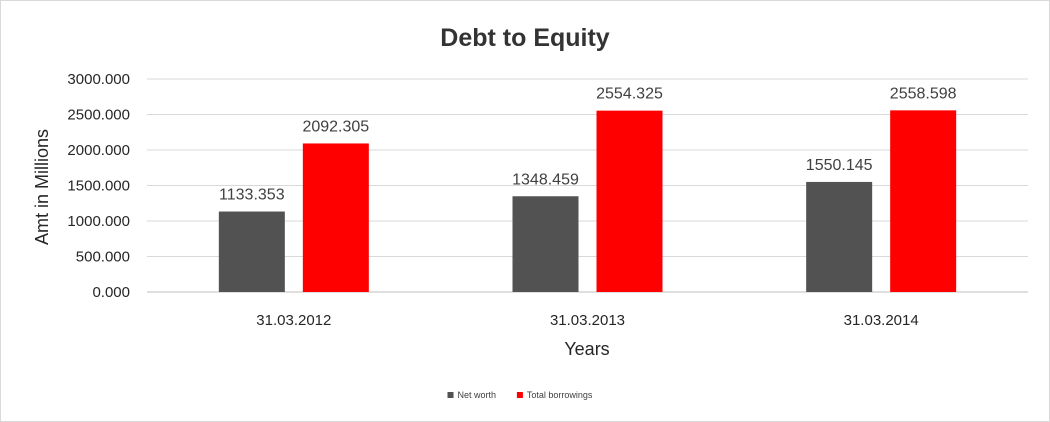  What do you see at coordinates (98, 150) in the screenshot?
I see `y-tick-label: 2000.000` at bounding box center [98, 150].